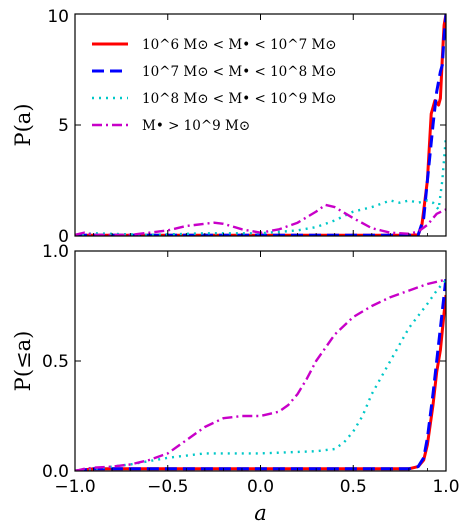  Describe the element at coordinates (55, 252) in the screenshot. I see `y-tick-label: 1.0` at that location.